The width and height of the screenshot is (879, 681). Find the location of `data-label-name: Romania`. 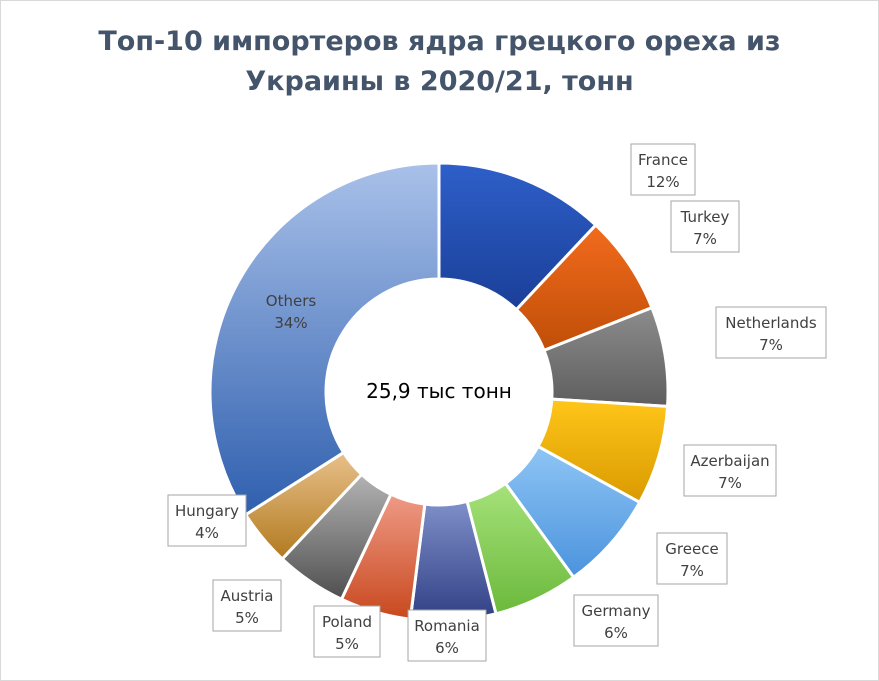

data-label-name: Romania is located at coordinates (447, 626).